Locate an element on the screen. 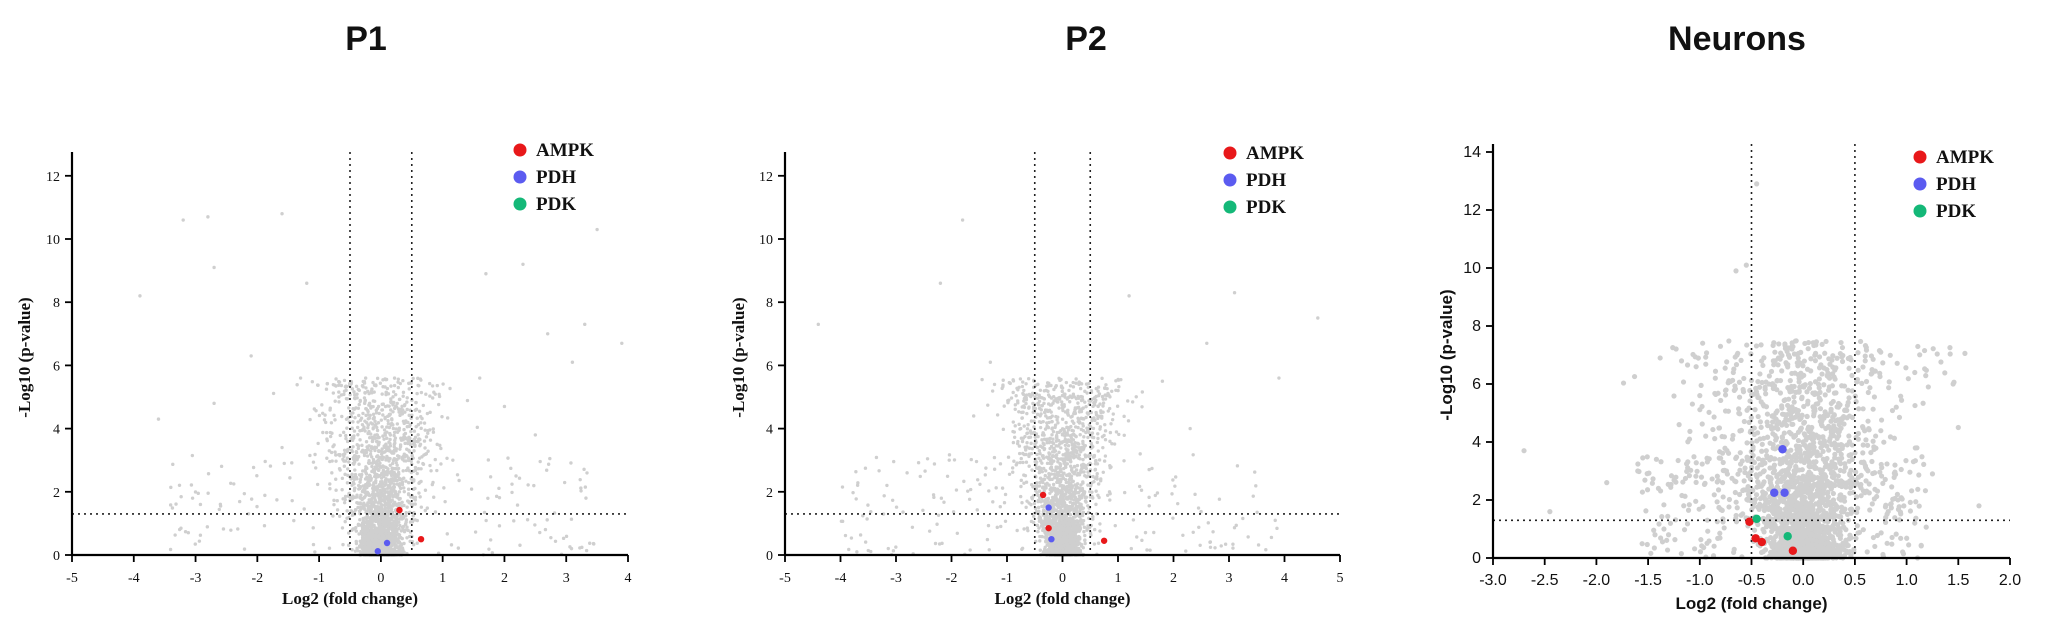 This screenshot has width=2067, height=635. x-tick-label: -4 is located at coordinates (134, 578).